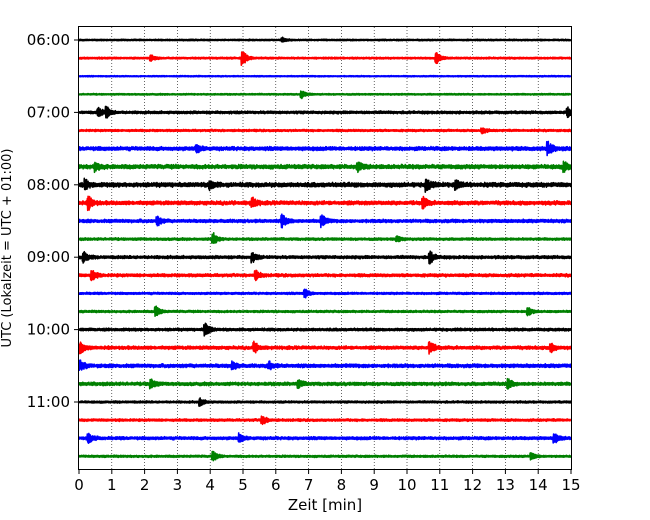 The height and width of the screenshot is (520, 650). What do you see at coordinates (145, 485) in the screenshot?
I see `x-tick-label: 2` at bounding box center [145, 485].